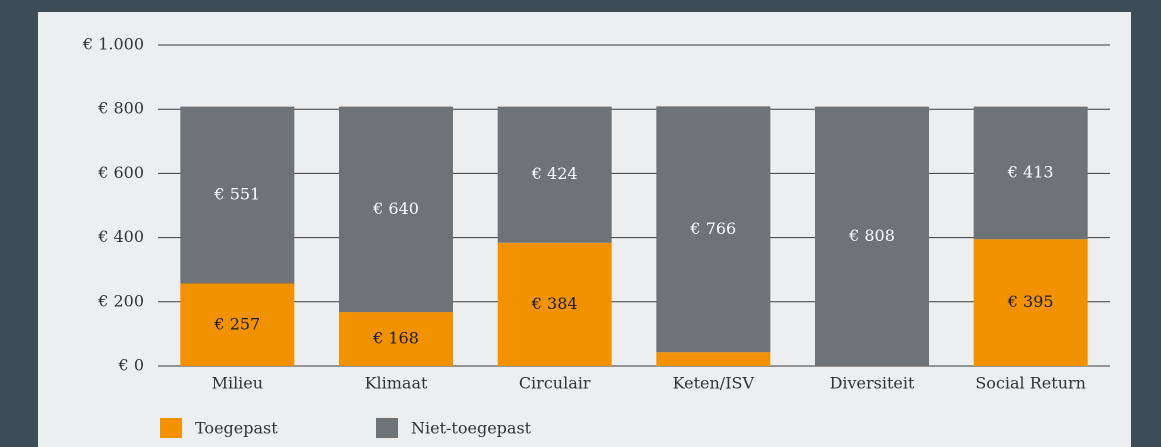  Describe the element at coordinates (1030, 383) in the screenshot. I see `x-tick-label: Social Return` at that location.